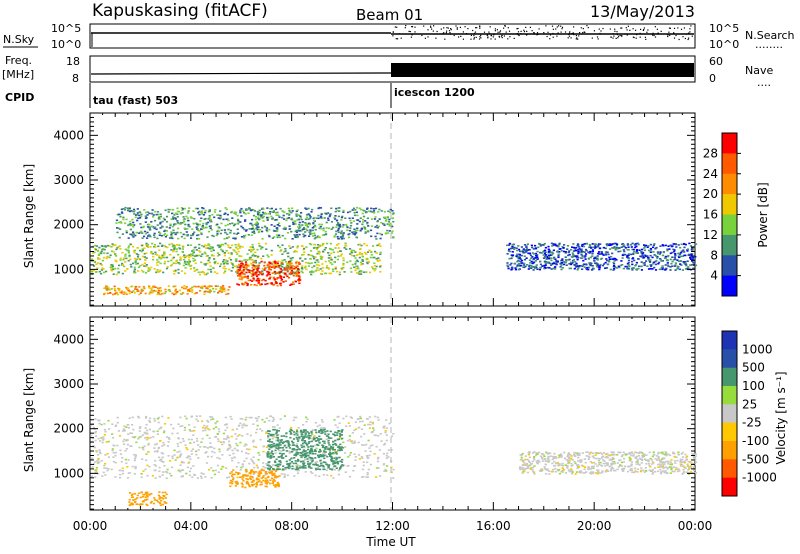 The height and width of the screenshot is (554, 800). I want to click on velocity-echoes, so click(394, 461).